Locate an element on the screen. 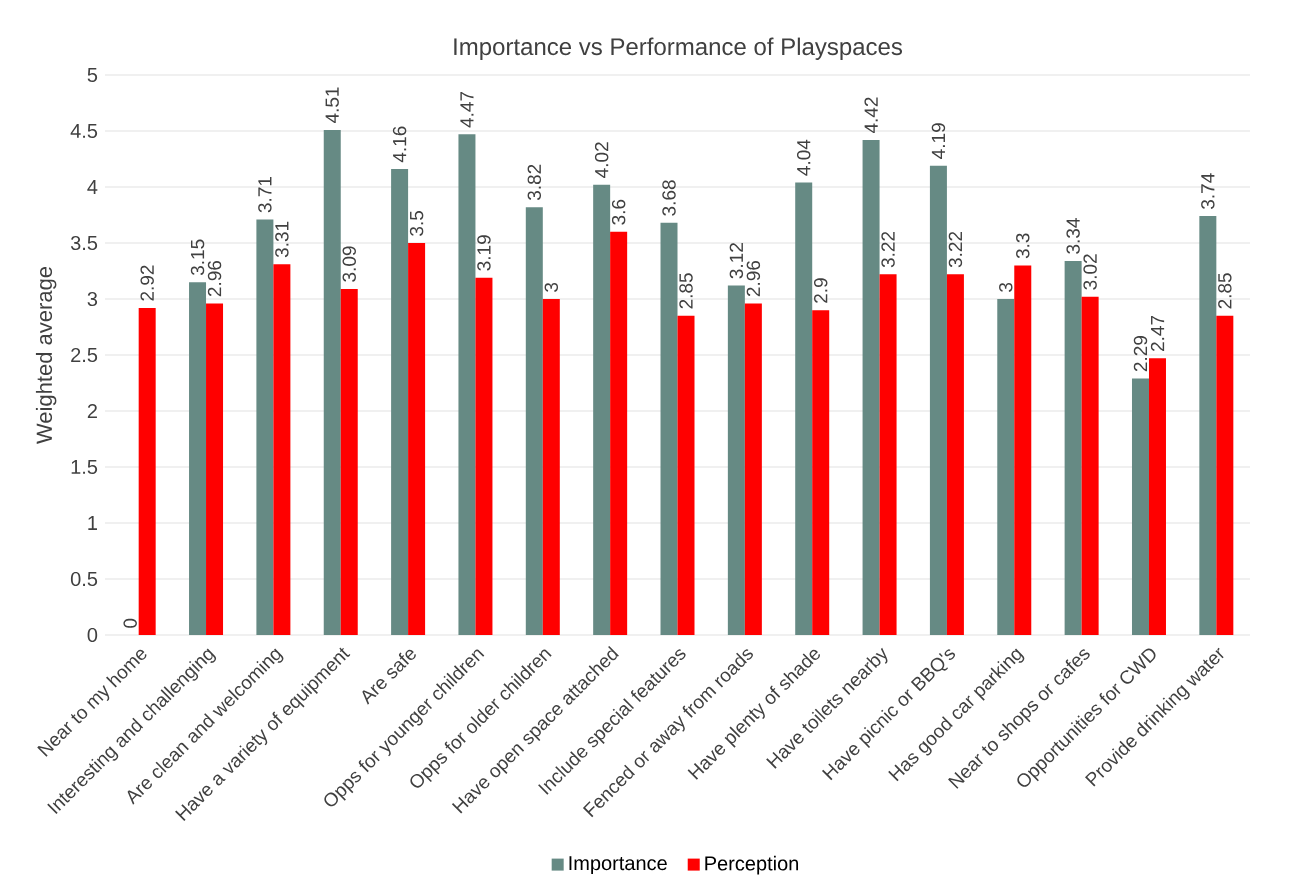 This screenshot has height=881, width=1305. y-tick-label: 4 is located at coordinates (92, 186).